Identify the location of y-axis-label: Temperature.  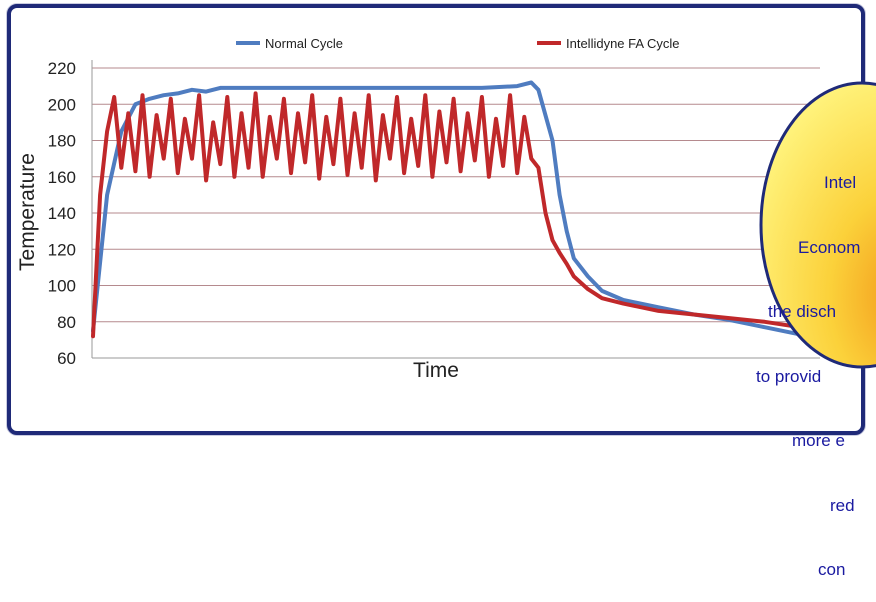
(27, 212).